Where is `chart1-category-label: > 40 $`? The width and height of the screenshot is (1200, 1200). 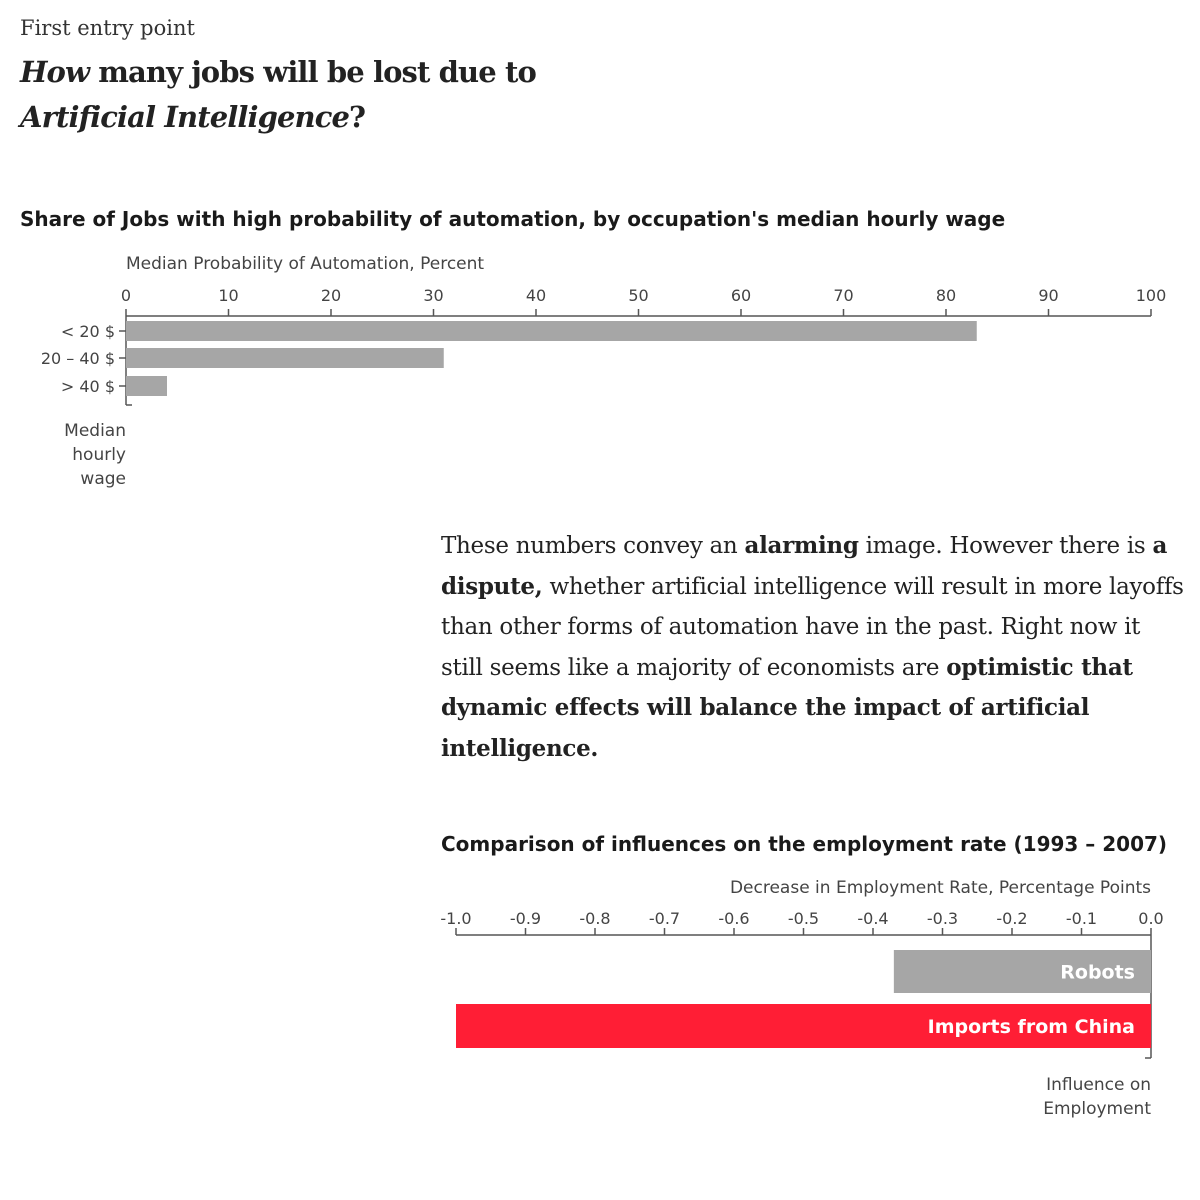 chart1-category-label: > 40 $ is located at coordinates (88, 386).